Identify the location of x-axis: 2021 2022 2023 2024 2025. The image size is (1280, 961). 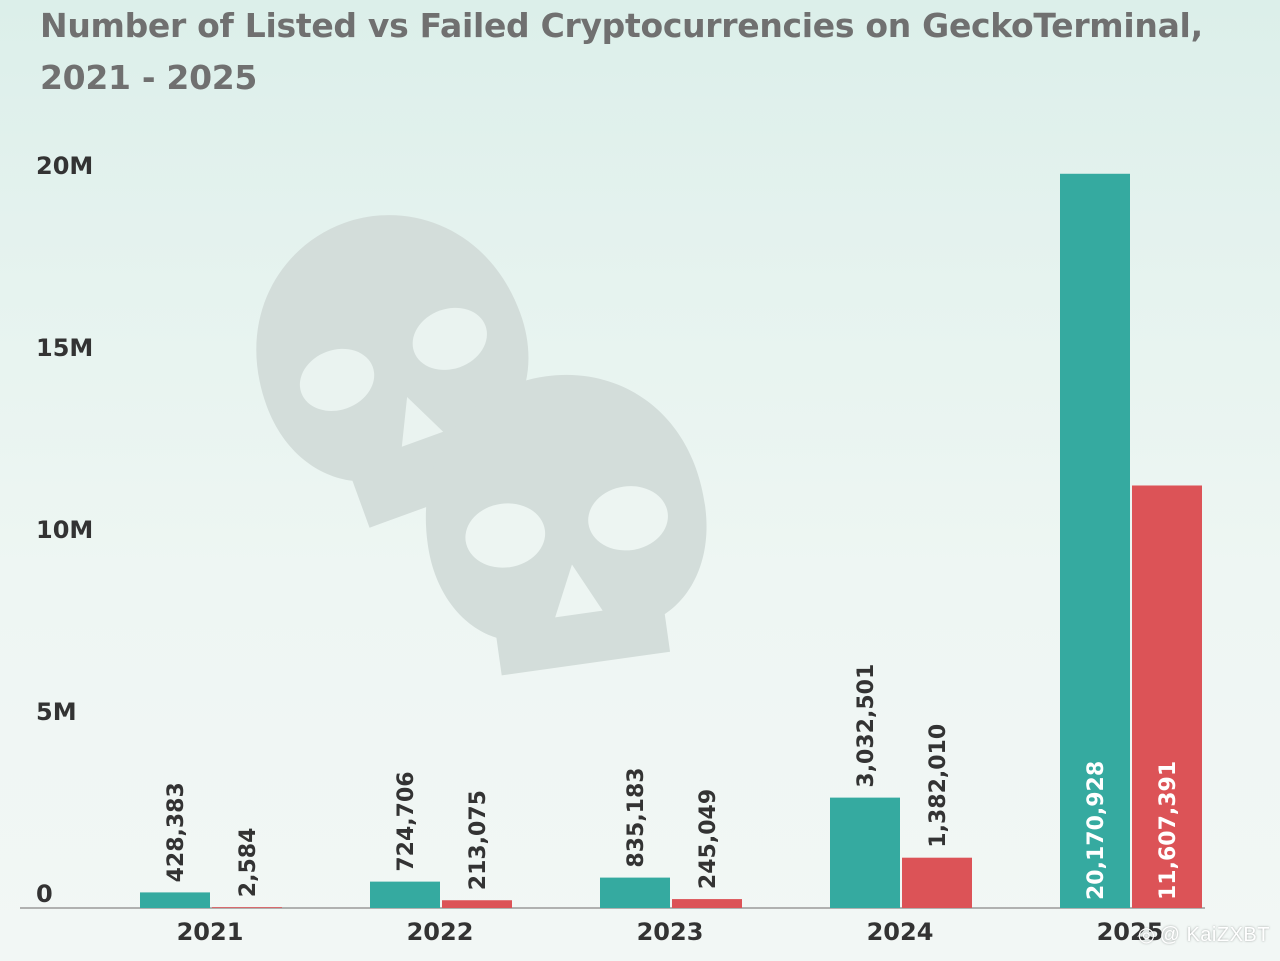
(612, 926).